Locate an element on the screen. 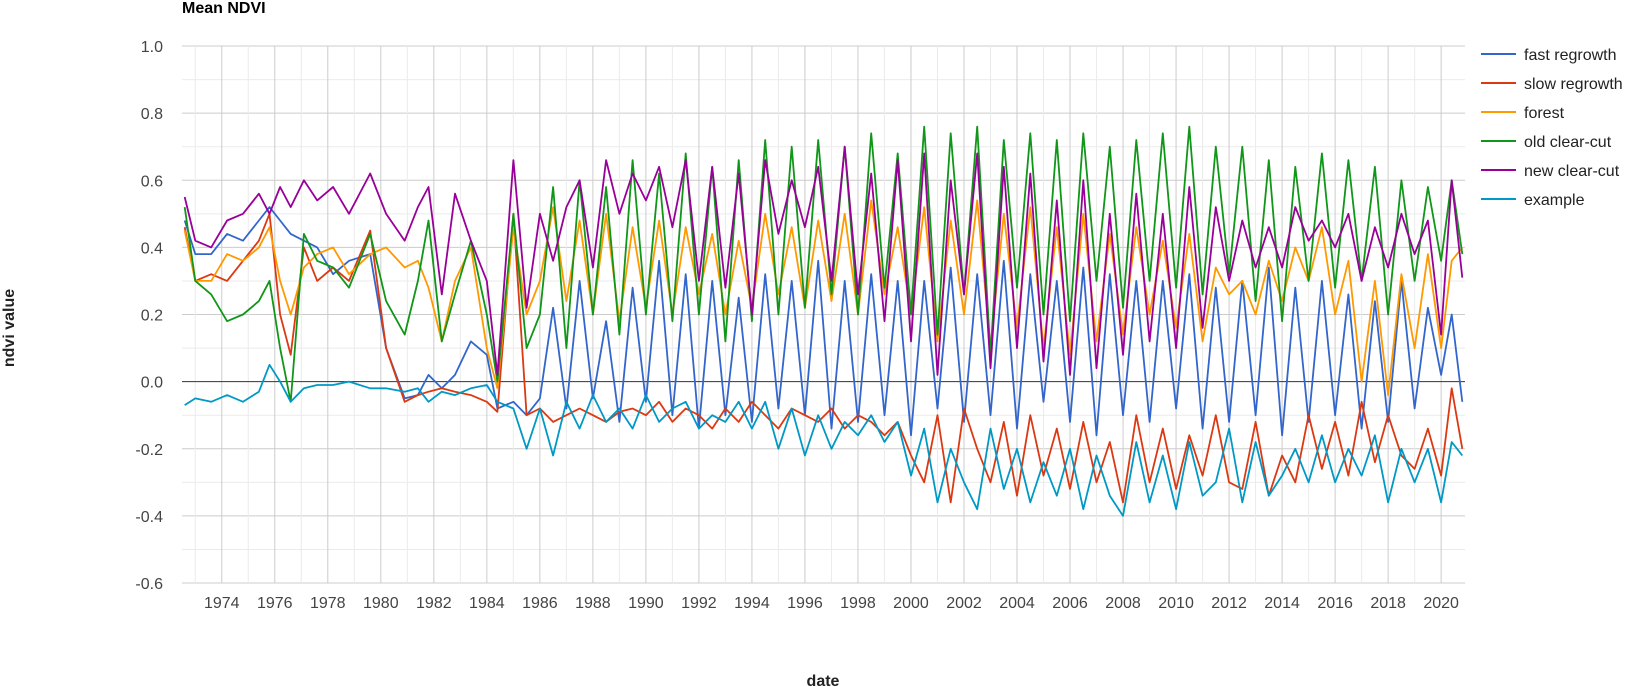 Image resolution: width=1636 pixels, height=687 pixels. x-axis-title: date is located at coordinates (823, 680).